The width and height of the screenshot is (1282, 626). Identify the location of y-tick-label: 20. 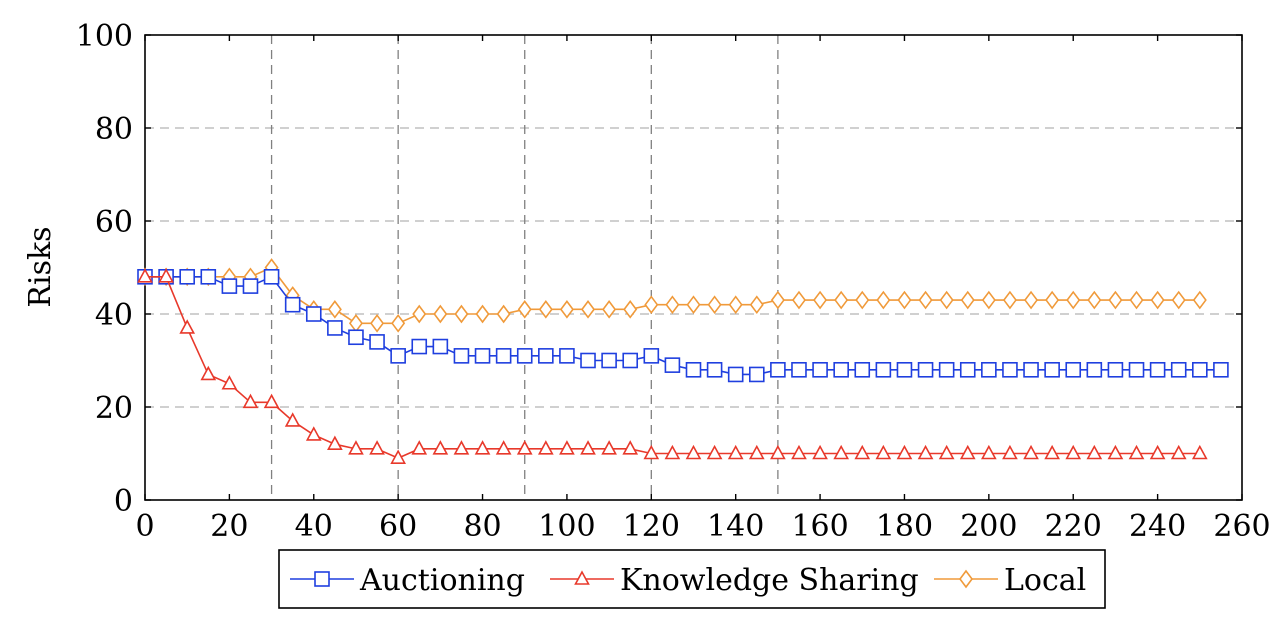
(114, 408).